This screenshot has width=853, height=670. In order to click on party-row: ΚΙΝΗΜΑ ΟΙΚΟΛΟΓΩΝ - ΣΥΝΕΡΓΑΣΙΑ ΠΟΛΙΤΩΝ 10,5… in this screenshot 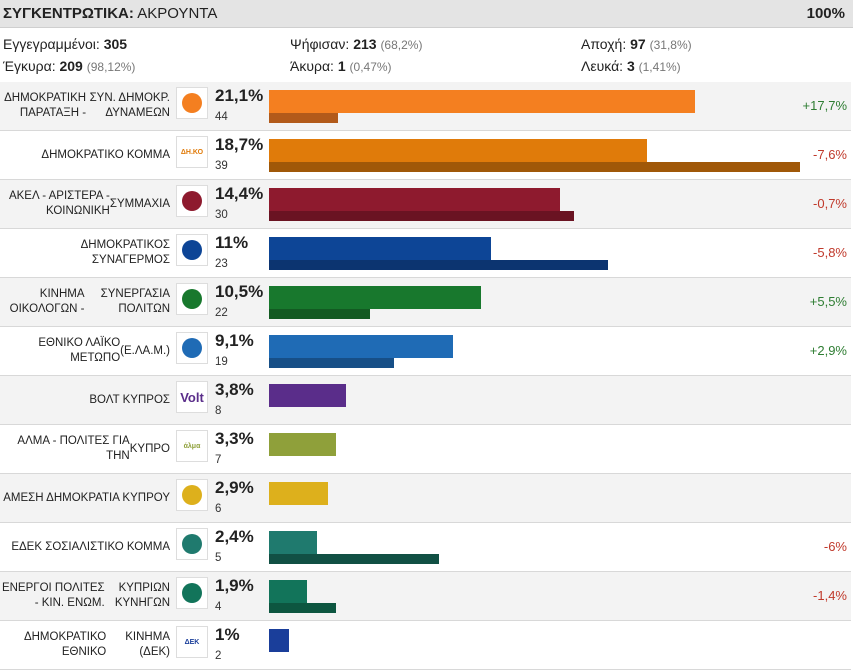, I will do `click(425, 302)`.